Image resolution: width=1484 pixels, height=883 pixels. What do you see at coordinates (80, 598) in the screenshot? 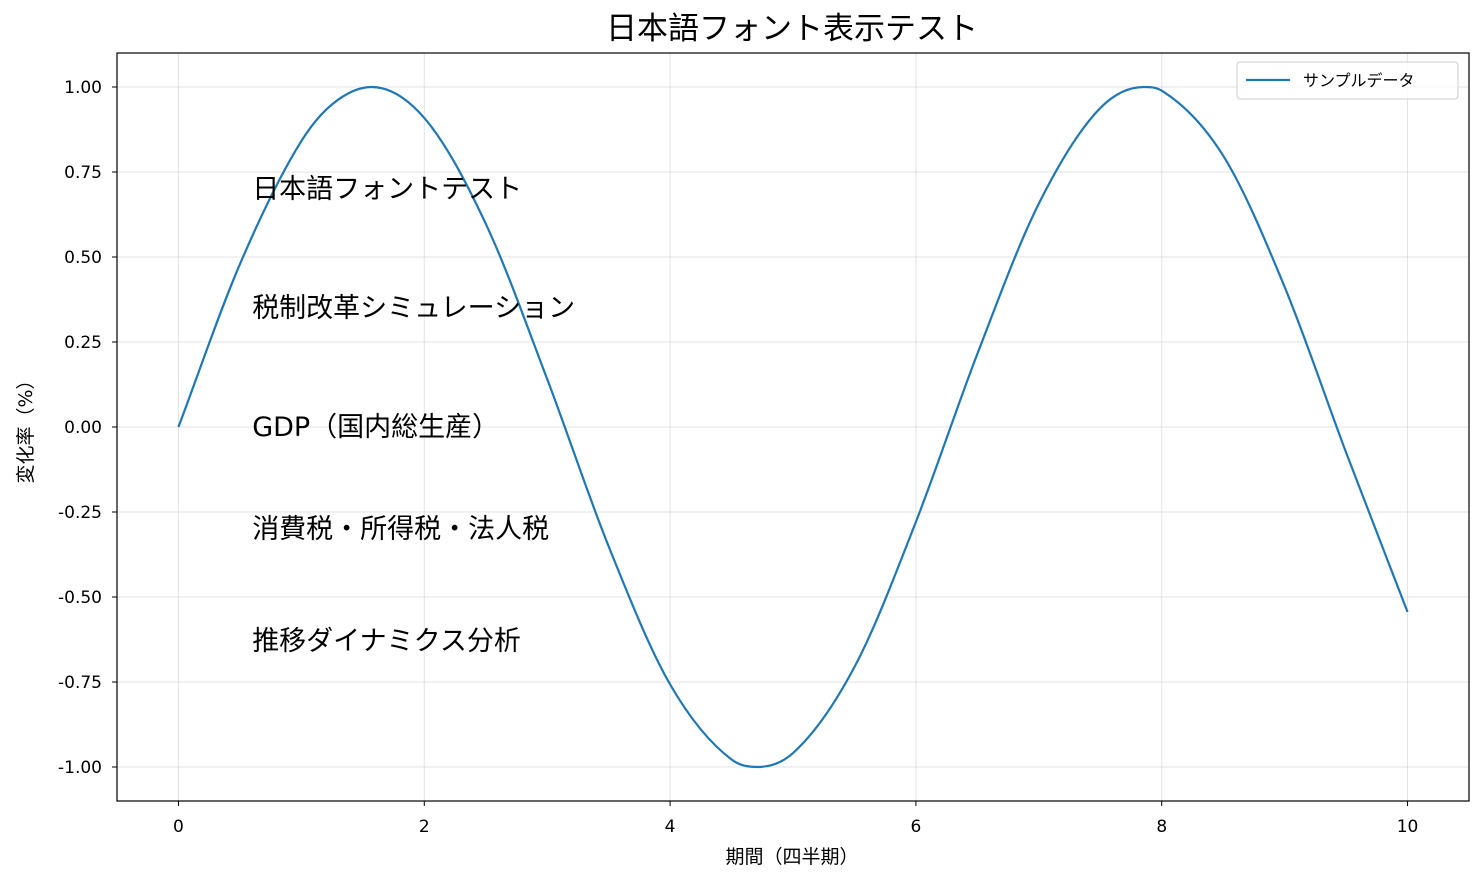
I see `y-tick-label: -0.50` at bounding box center [80, 598].